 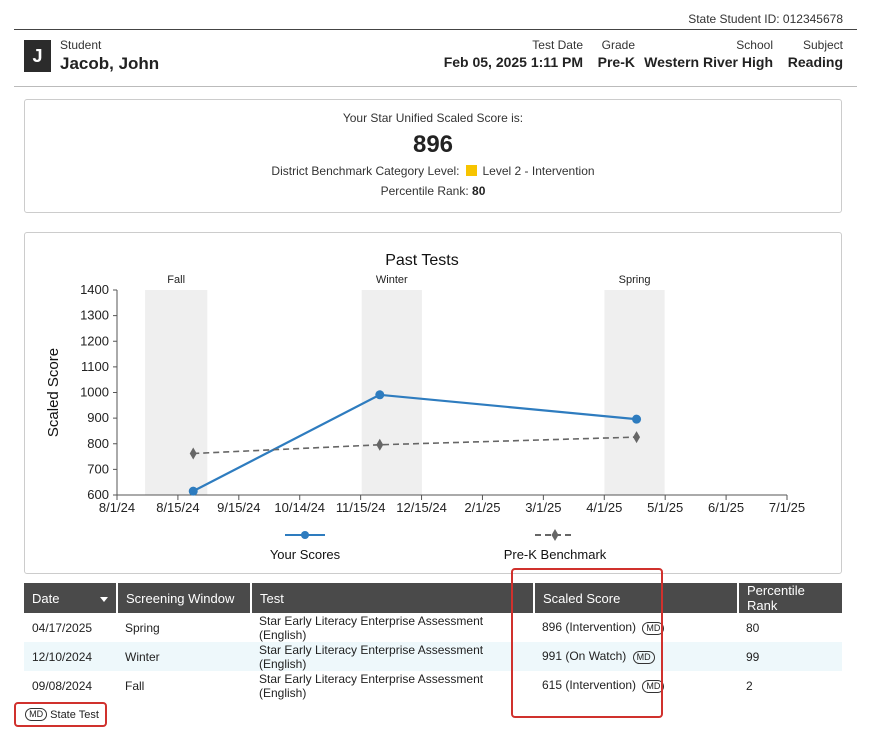 What do you see at coordinates (435, 86) in the screenshot?
I see `header-bottom-divider` at bounding box center [435, 86].